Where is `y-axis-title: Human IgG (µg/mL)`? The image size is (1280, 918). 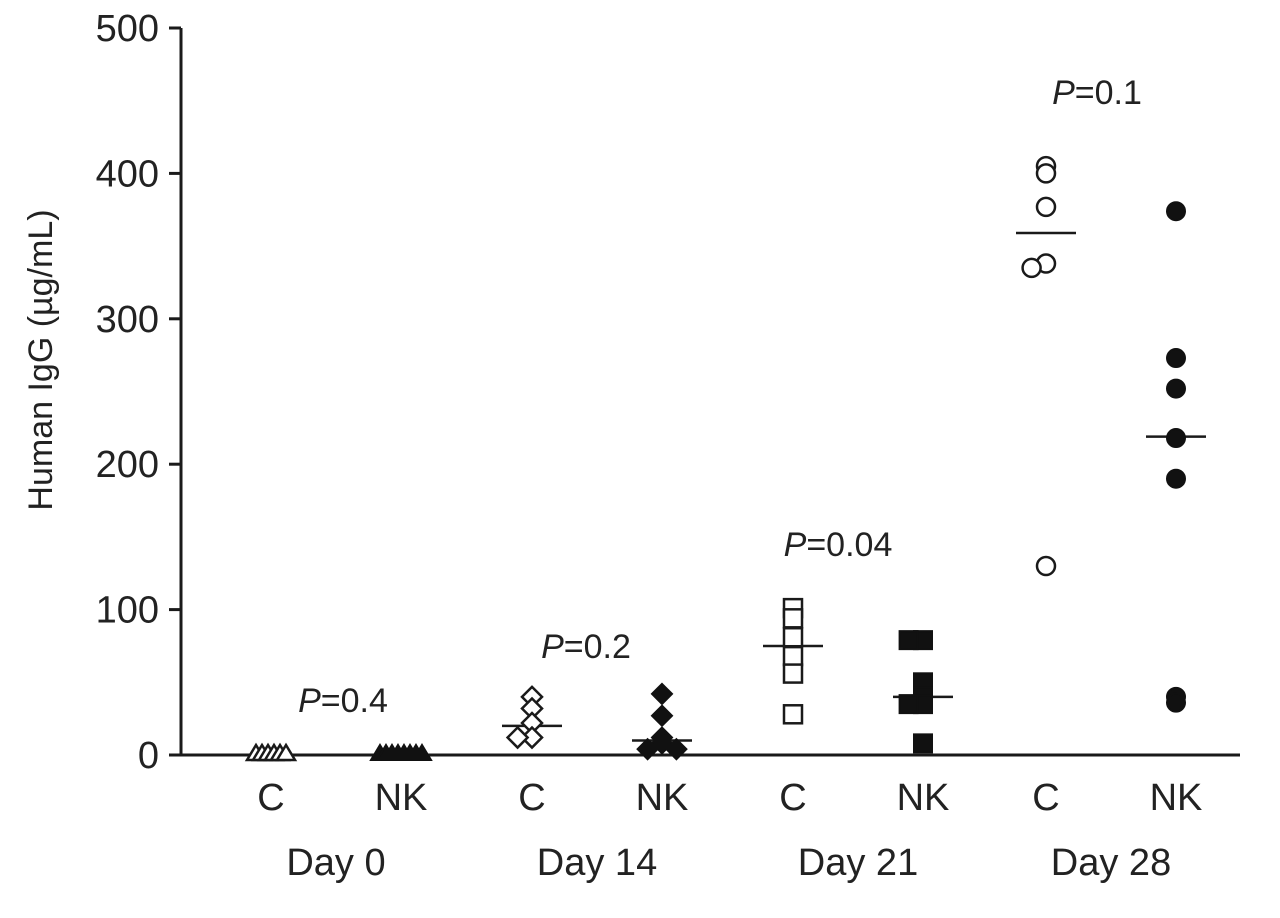 y-axis-title: Human IgG (µg/mL) is located at coordinates (41, 359).